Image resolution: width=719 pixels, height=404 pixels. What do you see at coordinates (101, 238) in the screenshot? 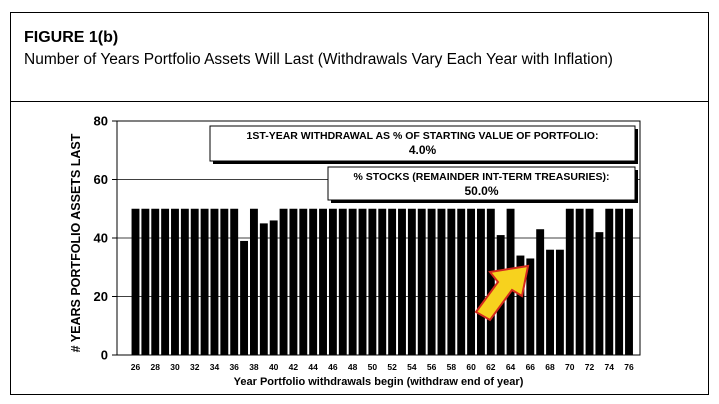
I see `y-tick-label: 40` at bounding box center [101, 238].